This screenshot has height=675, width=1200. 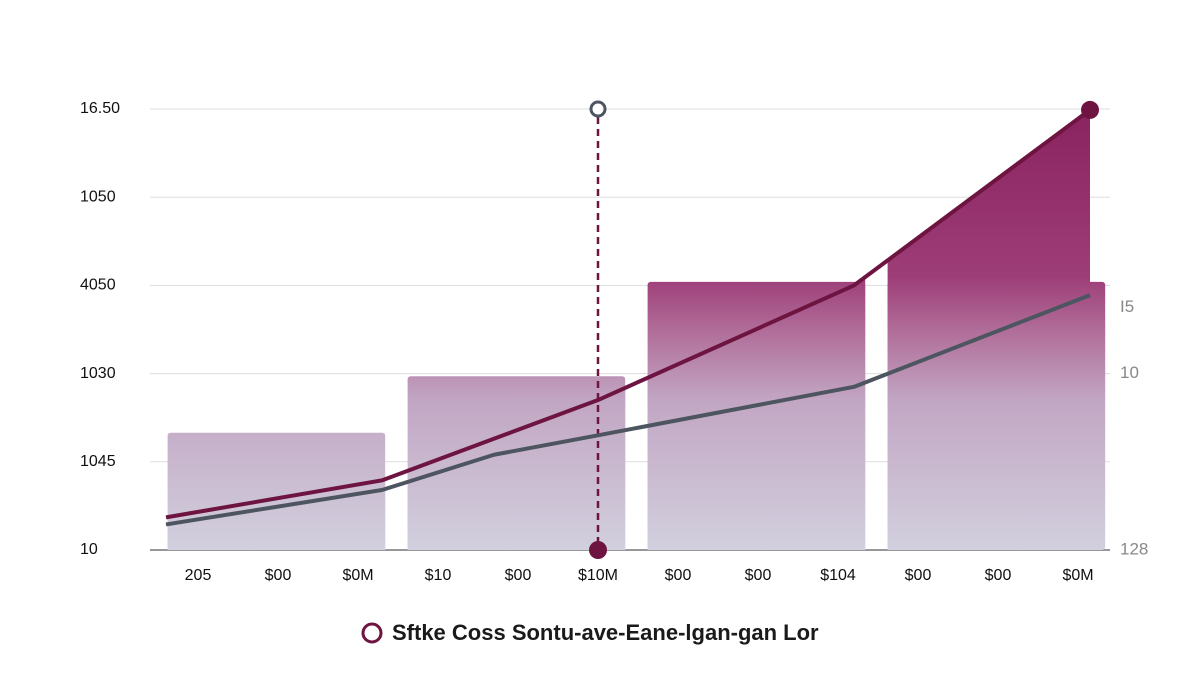 I want to click on y-tick-label: 16.50, so click(x=100, y=108).